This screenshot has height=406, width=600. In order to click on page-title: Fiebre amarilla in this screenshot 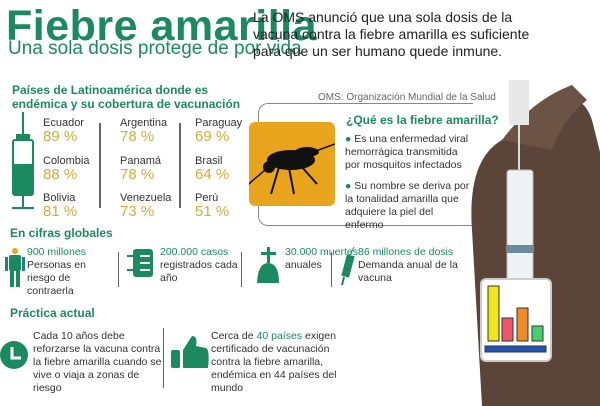, I will do `click(162, 26)`.